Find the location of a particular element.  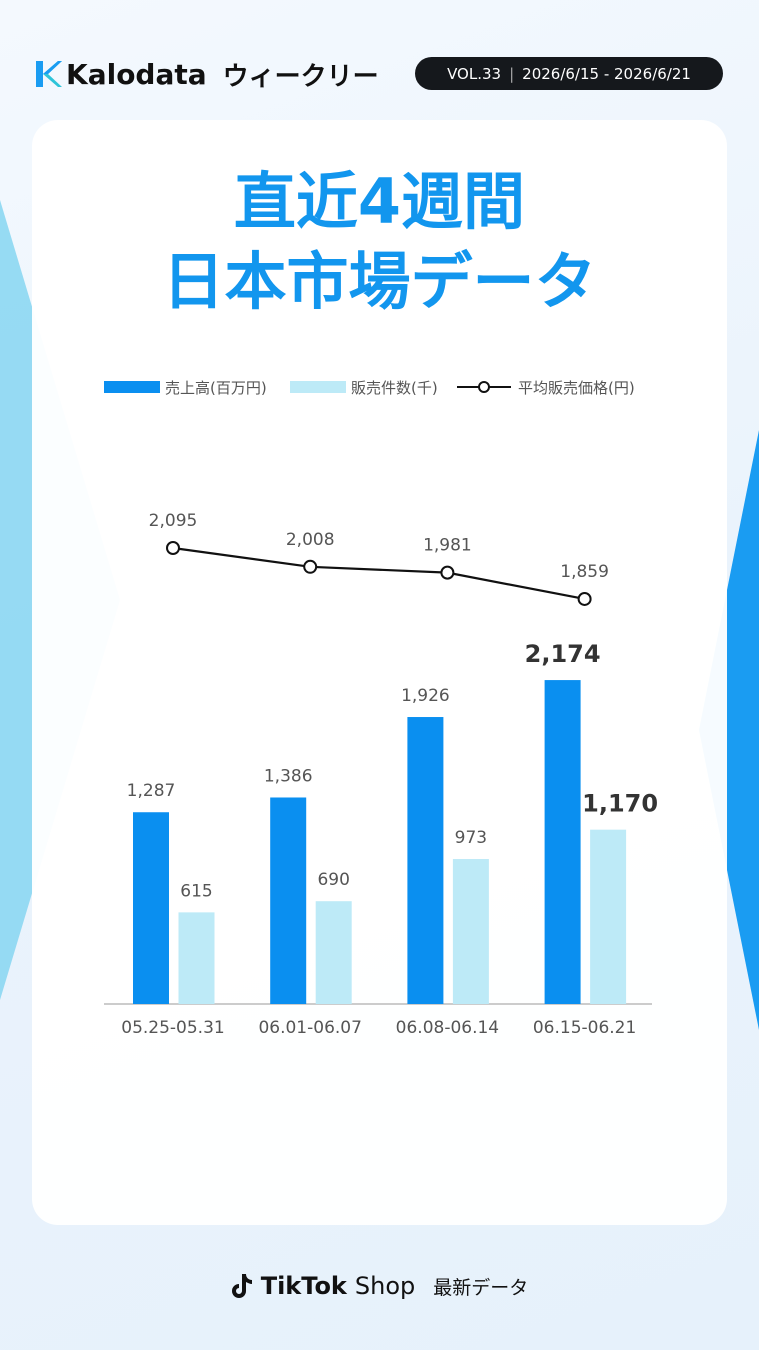

date-range: 2026/6/15 - 2026/6/21 is located at coordinates (606, 73).